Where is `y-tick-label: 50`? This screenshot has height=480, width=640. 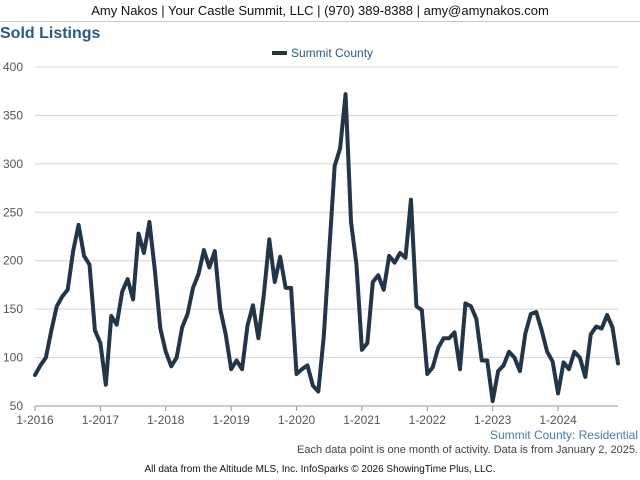 y-tick-label: 50 is located at coordinates (17, 406).